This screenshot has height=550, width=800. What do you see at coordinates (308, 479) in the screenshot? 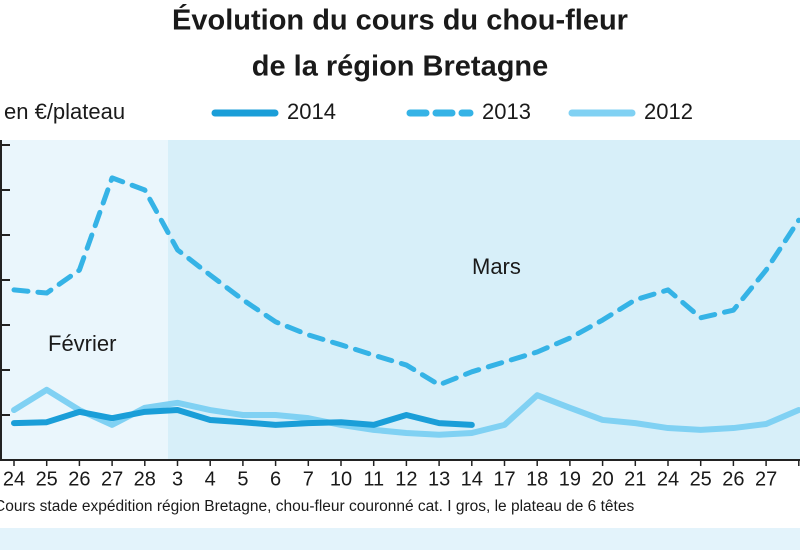
I see `x-tick-label: 7` at bounding box center [308, 479].